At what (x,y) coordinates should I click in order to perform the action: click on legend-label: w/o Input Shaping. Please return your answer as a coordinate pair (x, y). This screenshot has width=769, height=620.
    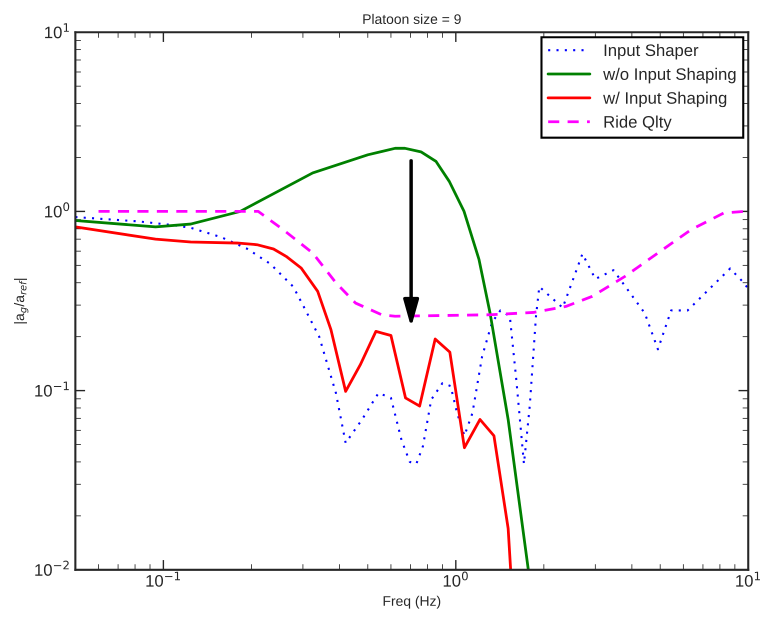
    Looking at the image, I should click on (669, 76).